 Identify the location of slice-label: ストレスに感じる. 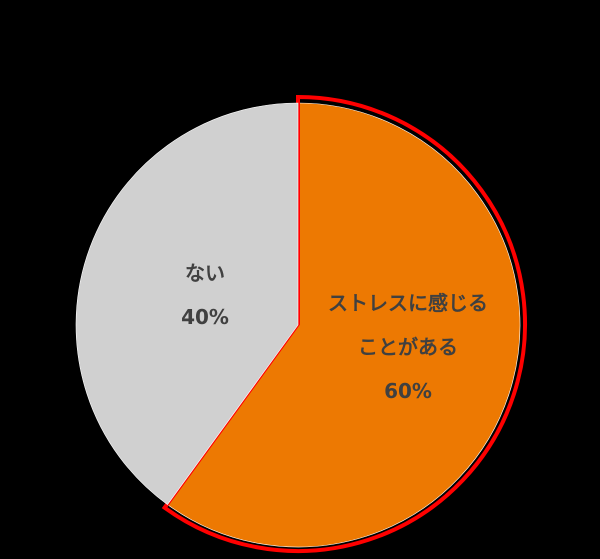
(408, 303).